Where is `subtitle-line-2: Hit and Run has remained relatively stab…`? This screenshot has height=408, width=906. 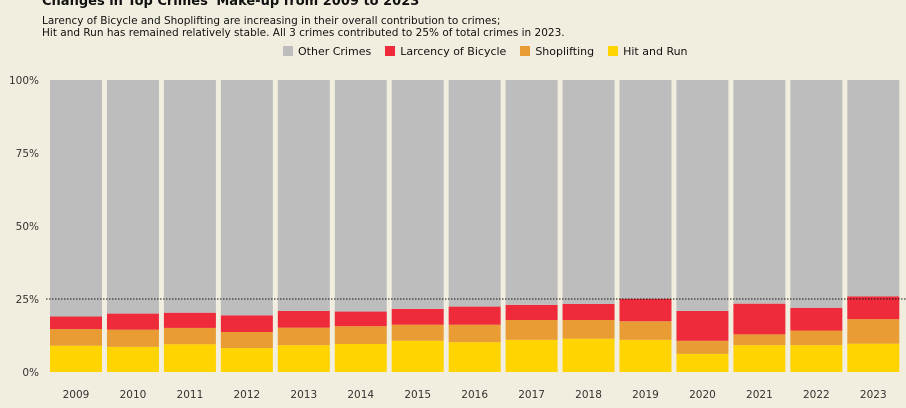
subtitle-line-2: Hit and Run has remained relatively stab… is located at coordinates (303, 33).